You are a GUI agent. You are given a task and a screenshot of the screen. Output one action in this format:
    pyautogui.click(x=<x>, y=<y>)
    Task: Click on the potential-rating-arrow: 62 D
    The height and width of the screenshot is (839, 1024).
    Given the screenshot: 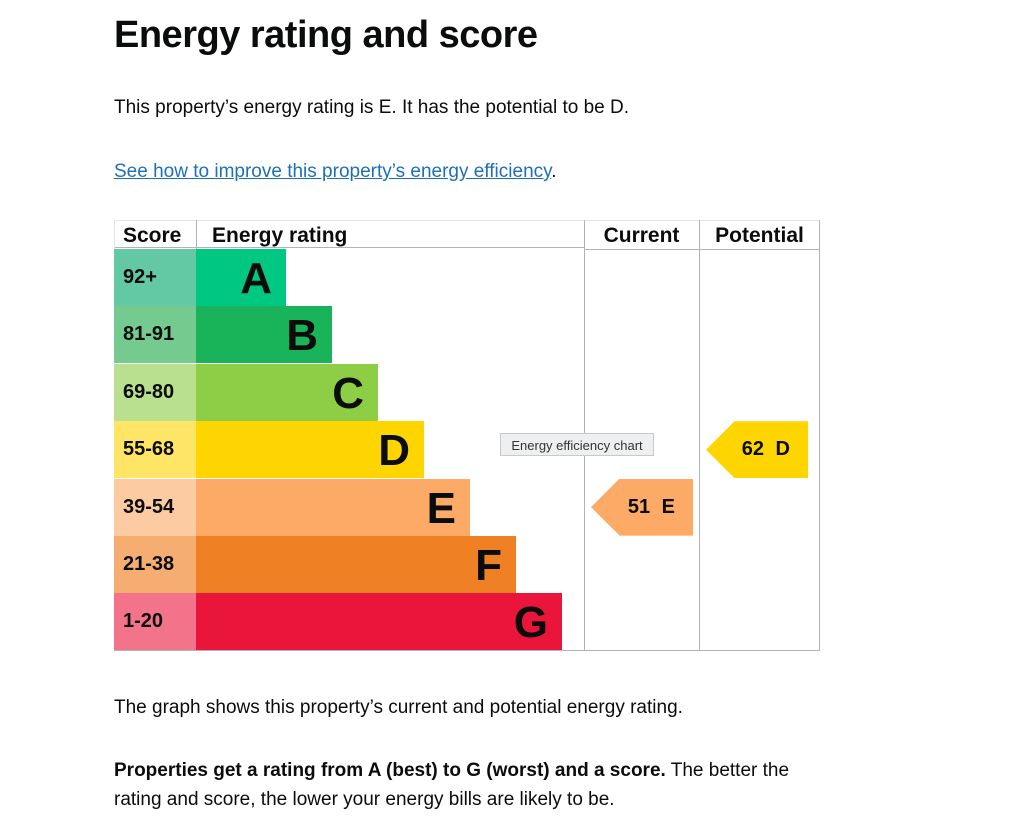 What is the action you would take?
    pyautogui.click(x=757, y=450)
    